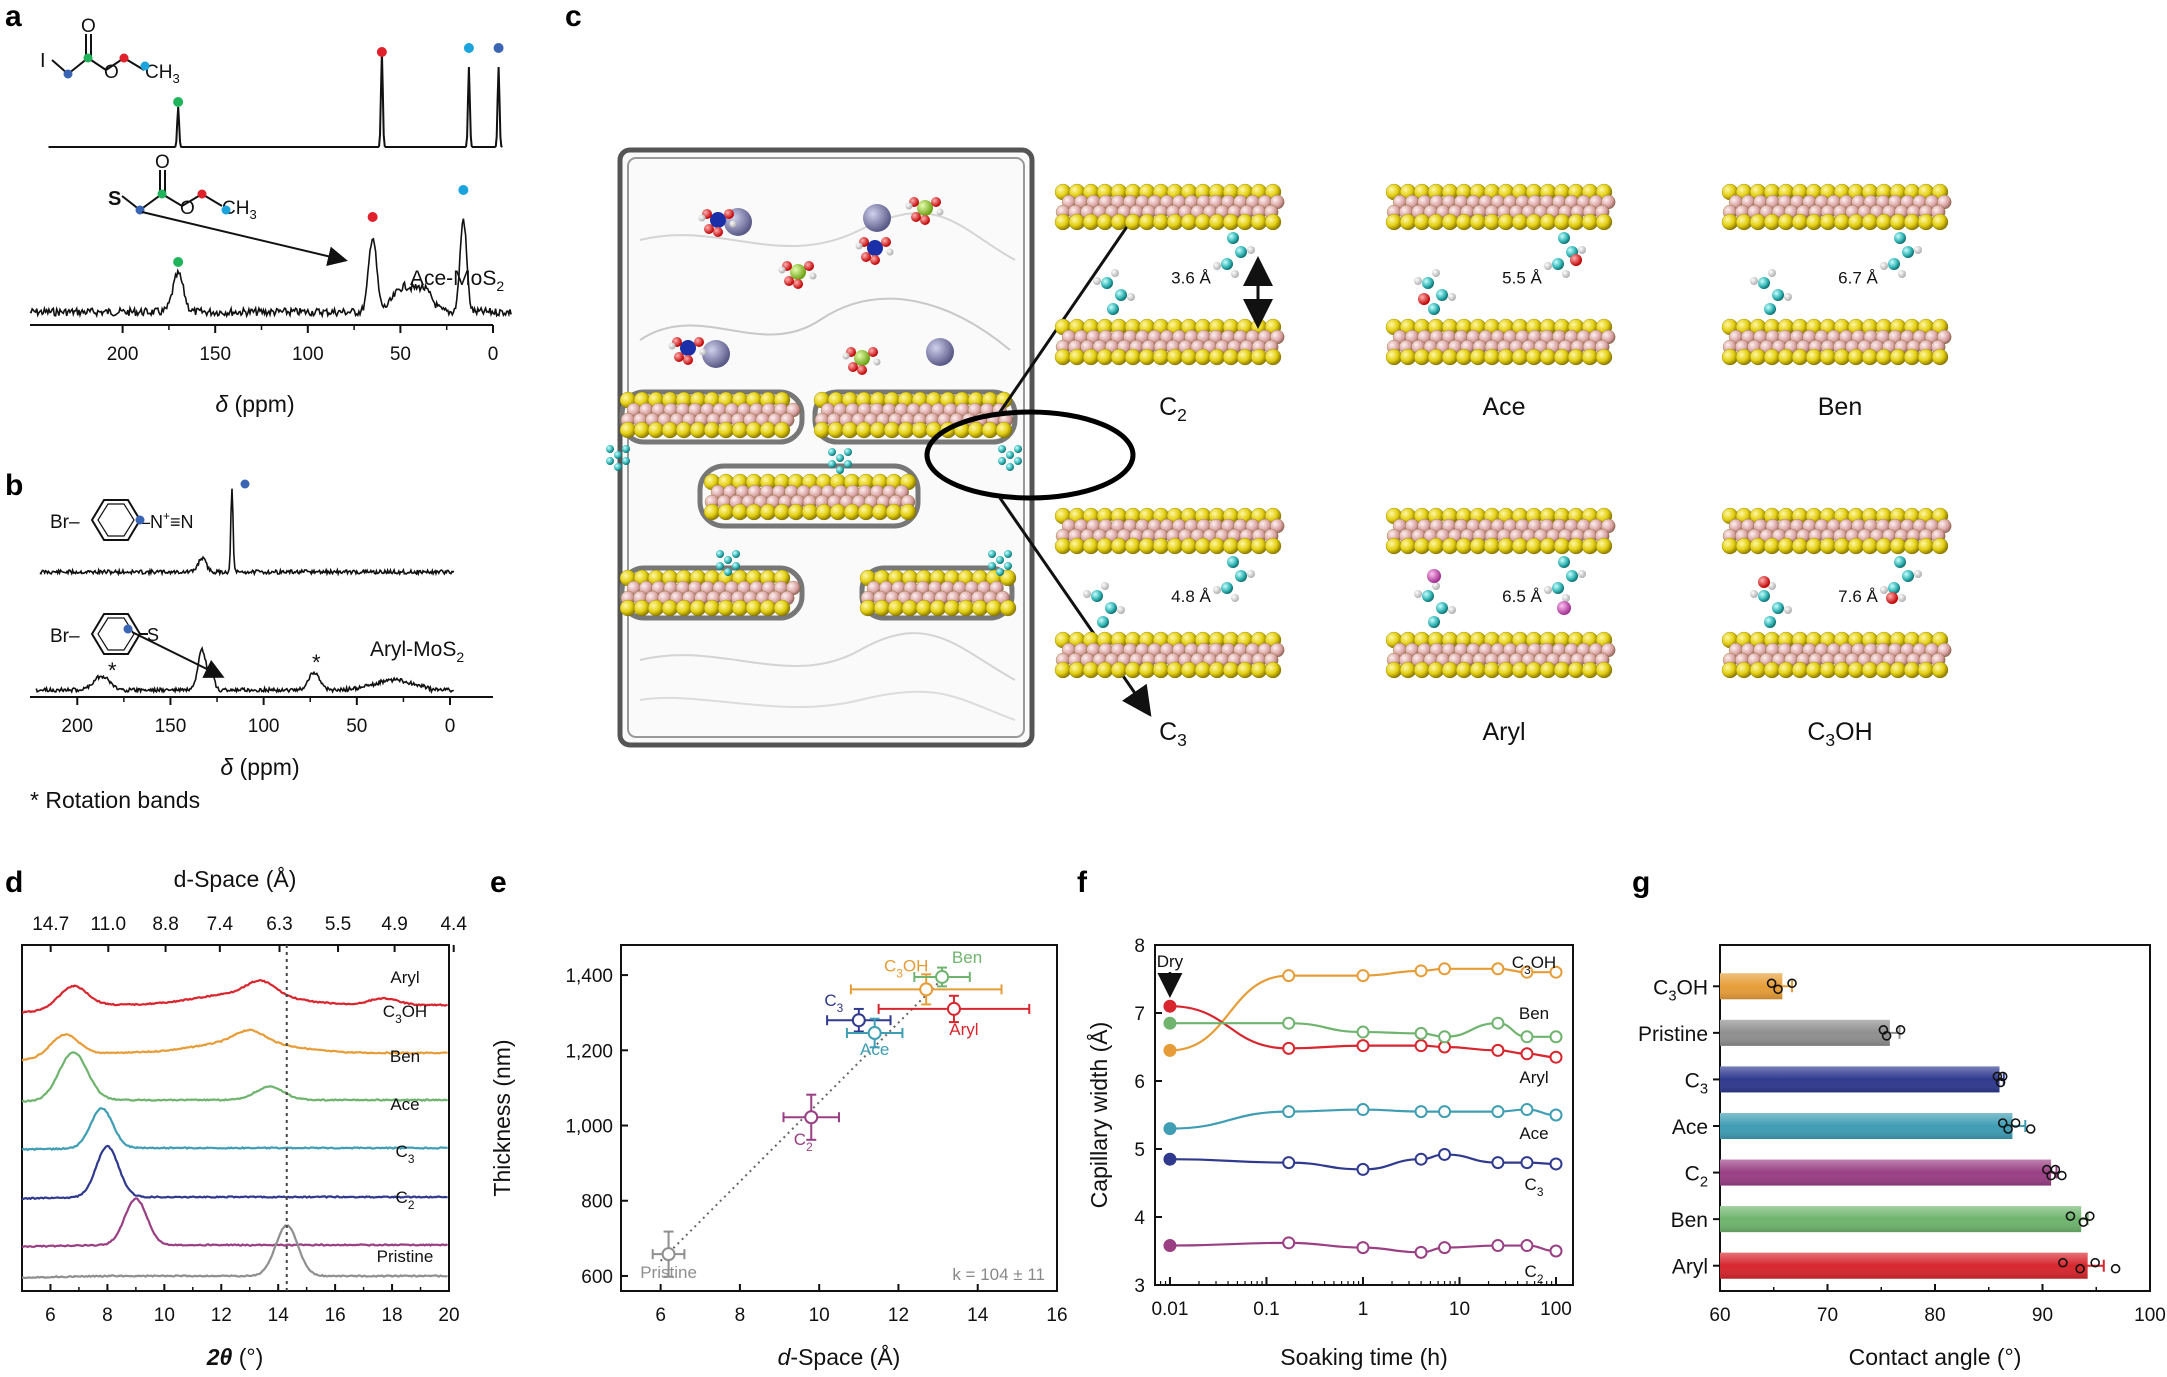 This screenshot has height=1377, width=2167. What do you see at coordinates (942, 976) in the screenshot?
I see `point-ben` at bounding box center [942, 976].